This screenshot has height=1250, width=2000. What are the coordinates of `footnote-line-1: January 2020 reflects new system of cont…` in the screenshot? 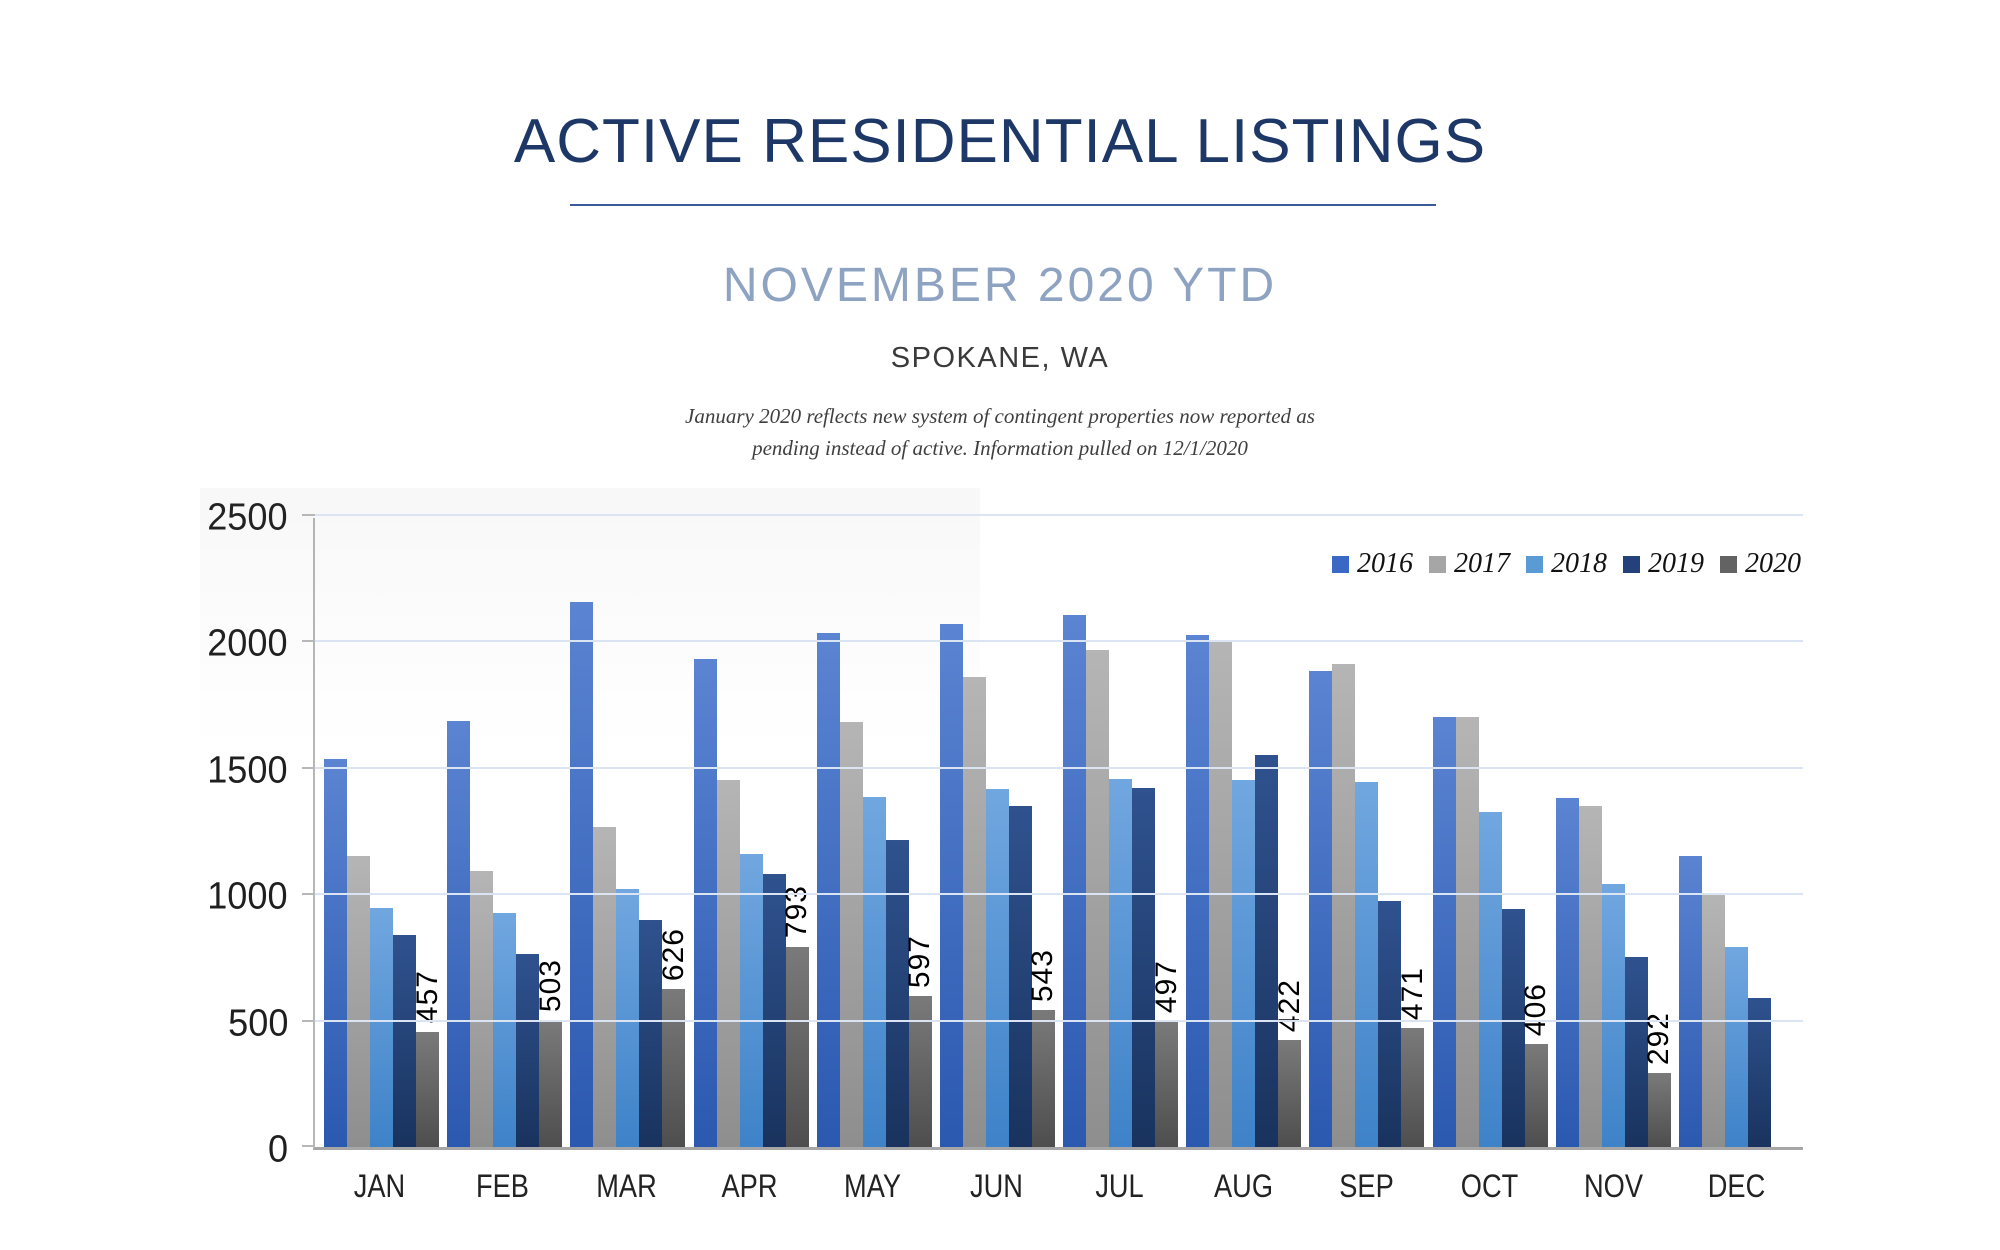 It's located at (1000, 416).